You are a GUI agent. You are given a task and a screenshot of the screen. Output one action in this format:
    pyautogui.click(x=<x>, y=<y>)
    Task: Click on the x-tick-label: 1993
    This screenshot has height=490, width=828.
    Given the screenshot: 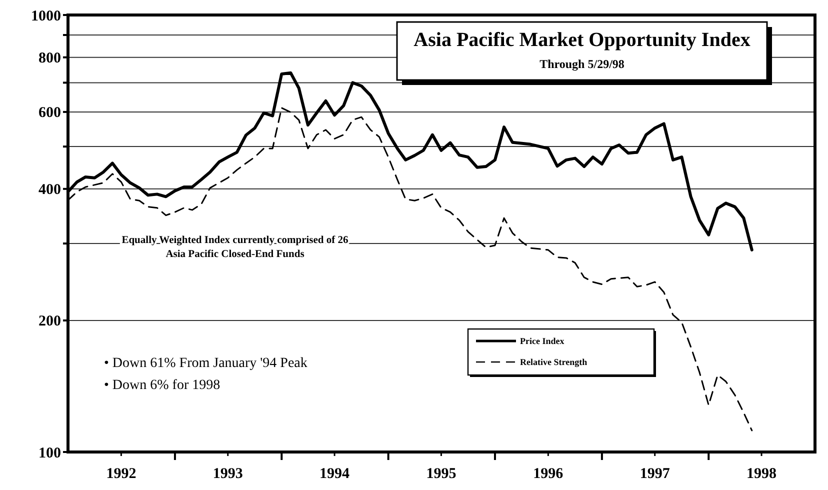 What is the action you would take?
    pyautogui.click(x=227, y=474)
    